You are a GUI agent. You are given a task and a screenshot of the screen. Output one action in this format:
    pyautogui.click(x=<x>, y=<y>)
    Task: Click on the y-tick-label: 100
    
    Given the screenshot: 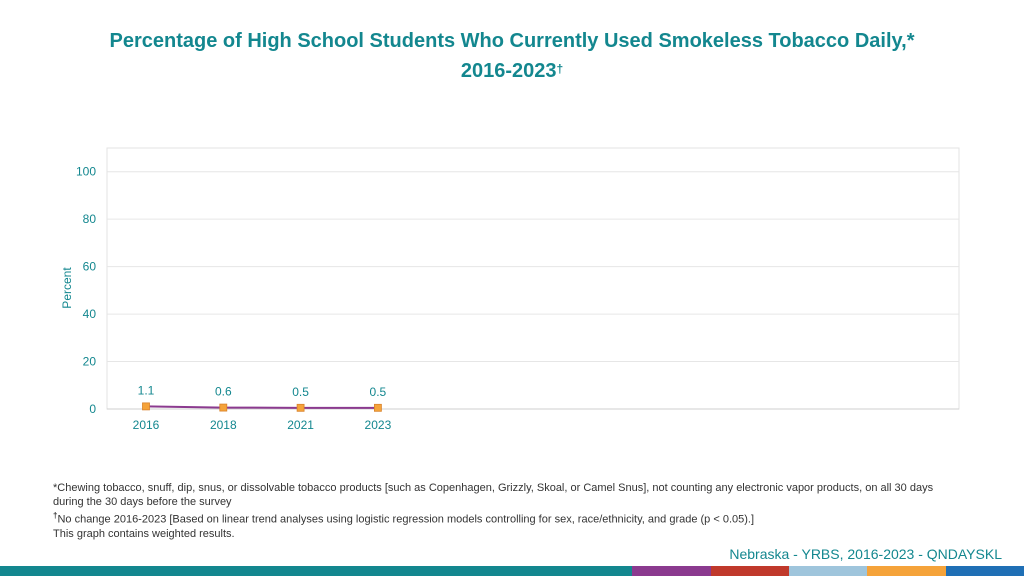 What is the action you would take?
    pyautogui.click(x=86, y=172)
    